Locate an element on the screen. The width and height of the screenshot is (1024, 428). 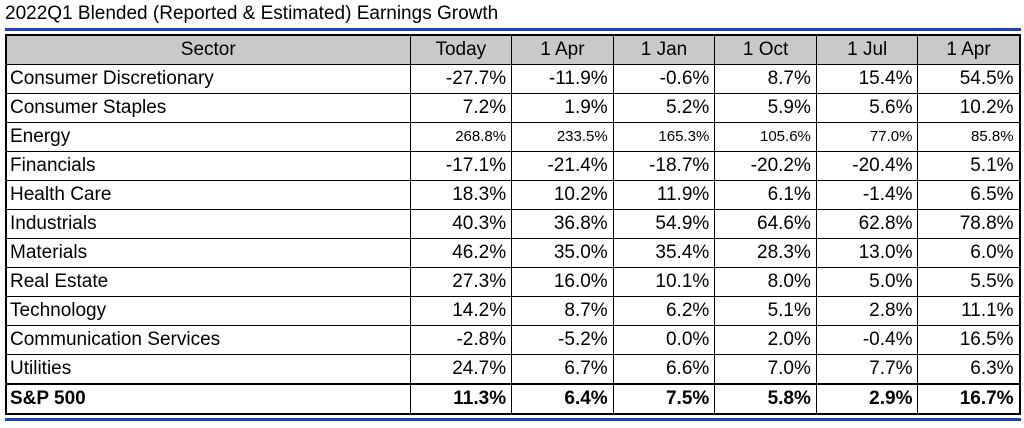
value-cell: 35.0% is located at coordinates (562, 253).